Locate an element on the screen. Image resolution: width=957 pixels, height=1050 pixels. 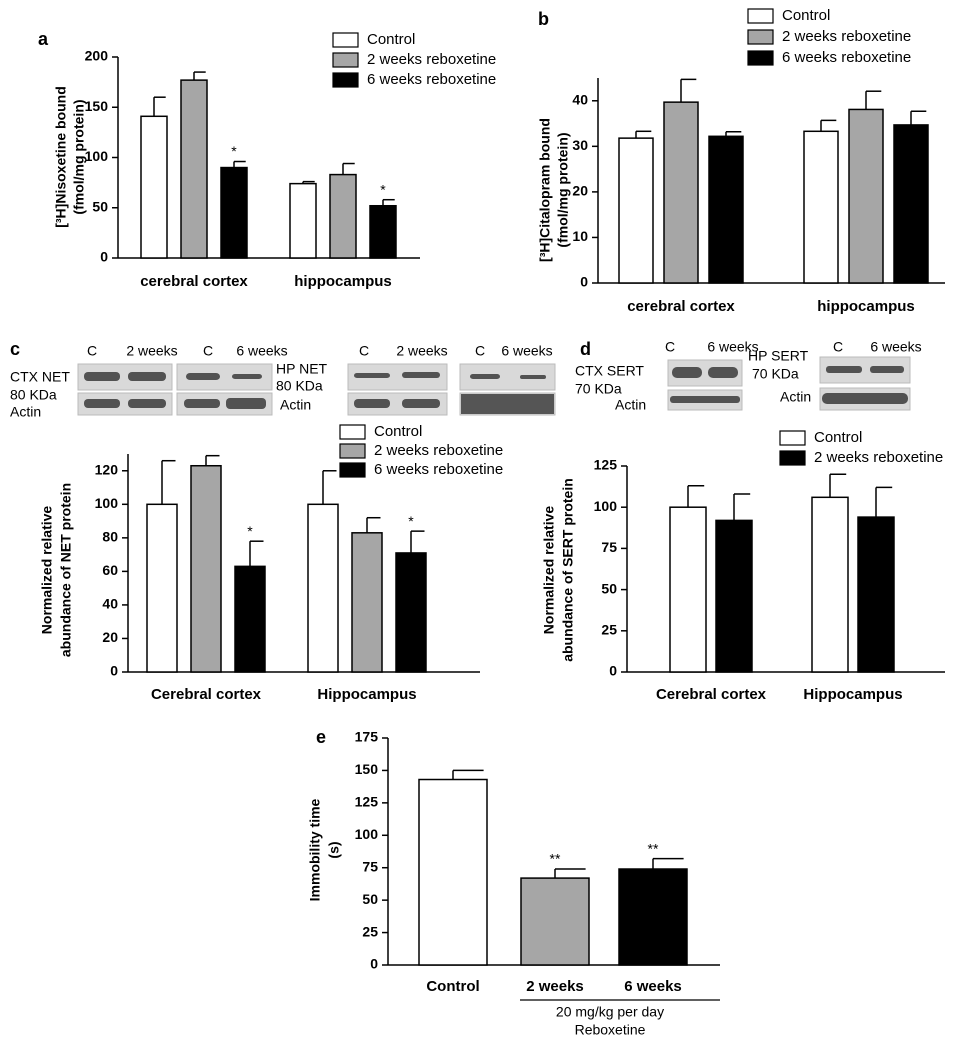
group-label: 20 mg/kg per day is located at coordinates (610, 1012).